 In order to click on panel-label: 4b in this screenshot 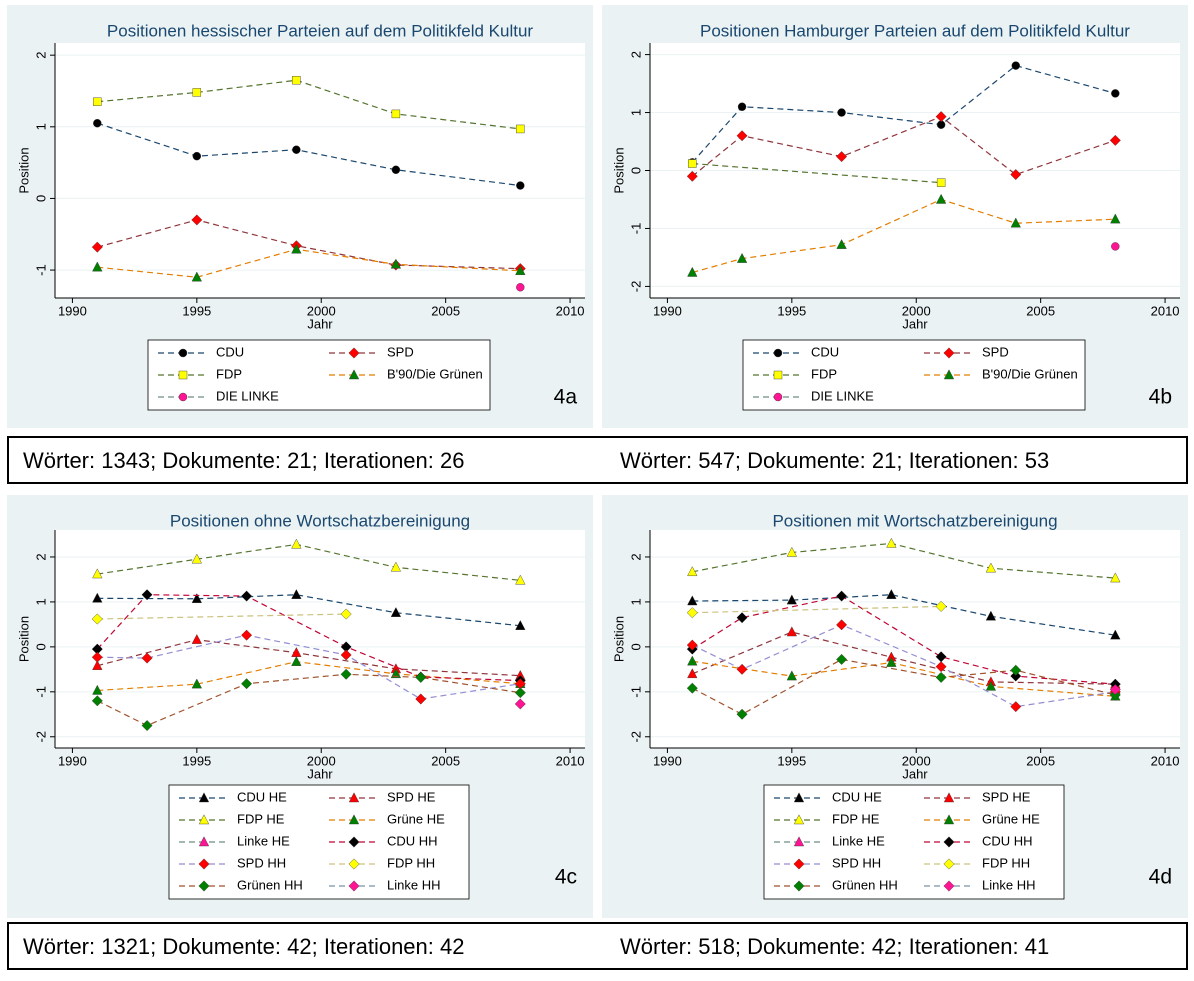, I will do `click(1160, 397)`.